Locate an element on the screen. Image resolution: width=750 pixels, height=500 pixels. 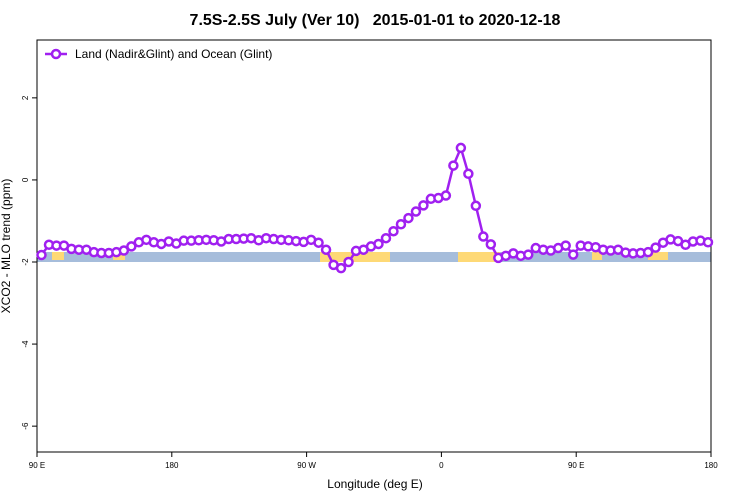
y-axis-label: XCO2 - MLO trend (ppm) is located at coordinates (6, 246).